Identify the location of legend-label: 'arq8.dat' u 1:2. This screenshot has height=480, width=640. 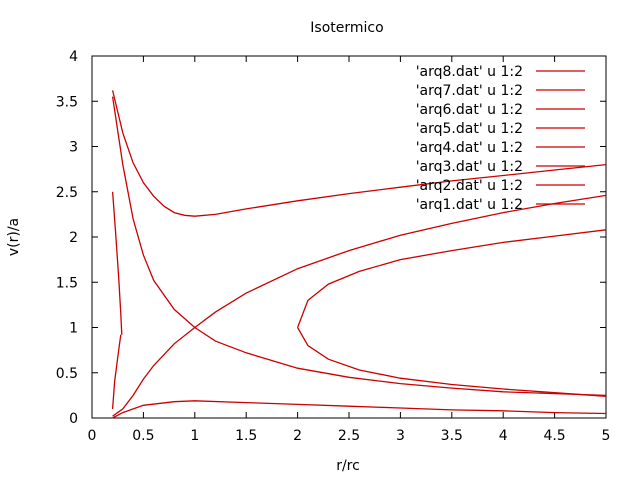
(469, 72).